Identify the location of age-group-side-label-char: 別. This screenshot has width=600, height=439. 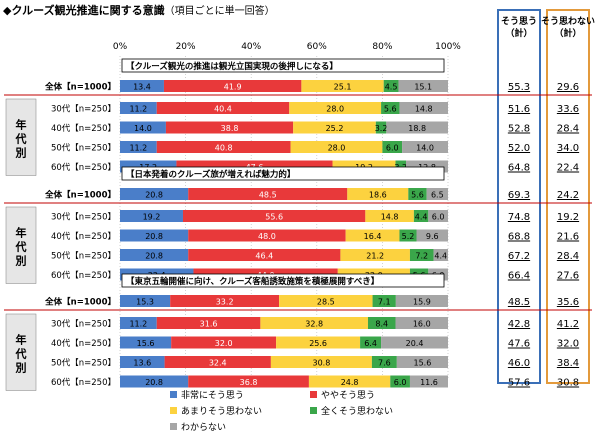
(21, 367).